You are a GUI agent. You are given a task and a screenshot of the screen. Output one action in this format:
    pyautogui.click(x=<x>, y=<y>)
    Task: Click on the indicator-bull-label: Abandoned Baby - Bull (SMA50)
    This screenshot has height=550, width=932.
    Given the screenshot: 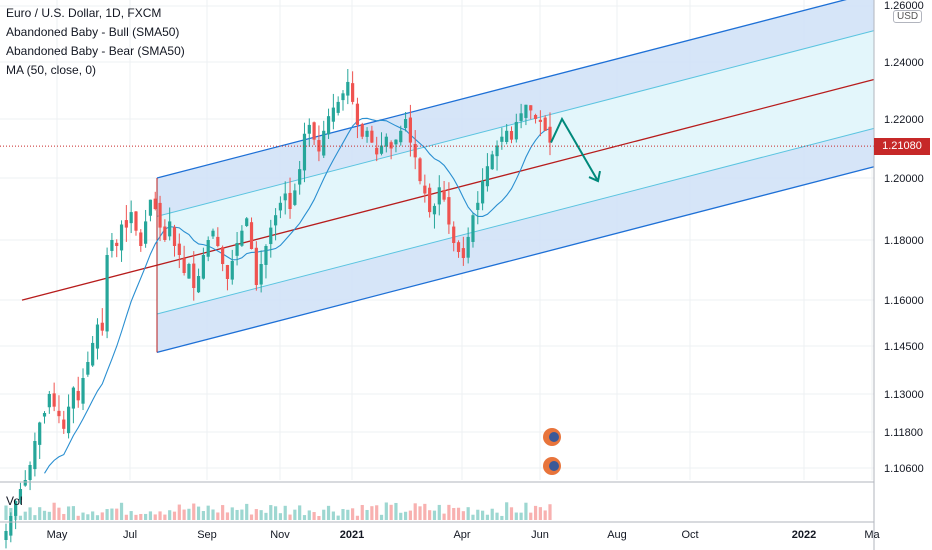 What is the action you would take?
    pyautogui.click(x=93, y=32)
    